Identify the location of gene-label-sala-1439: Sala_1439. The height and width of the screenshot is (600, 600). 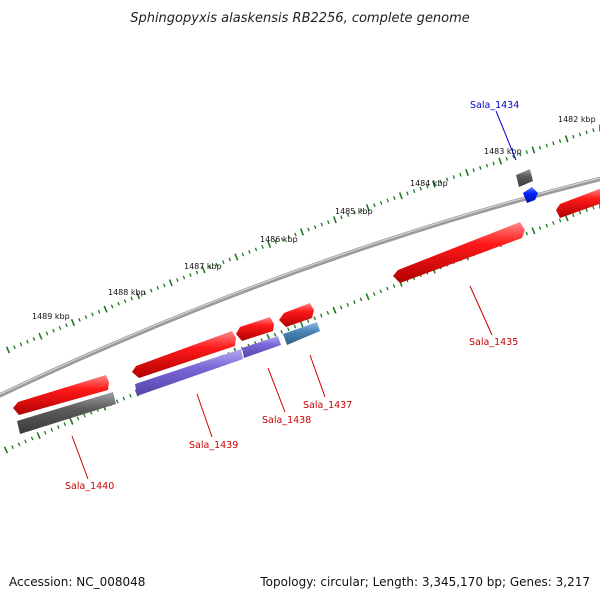
(213, 445).